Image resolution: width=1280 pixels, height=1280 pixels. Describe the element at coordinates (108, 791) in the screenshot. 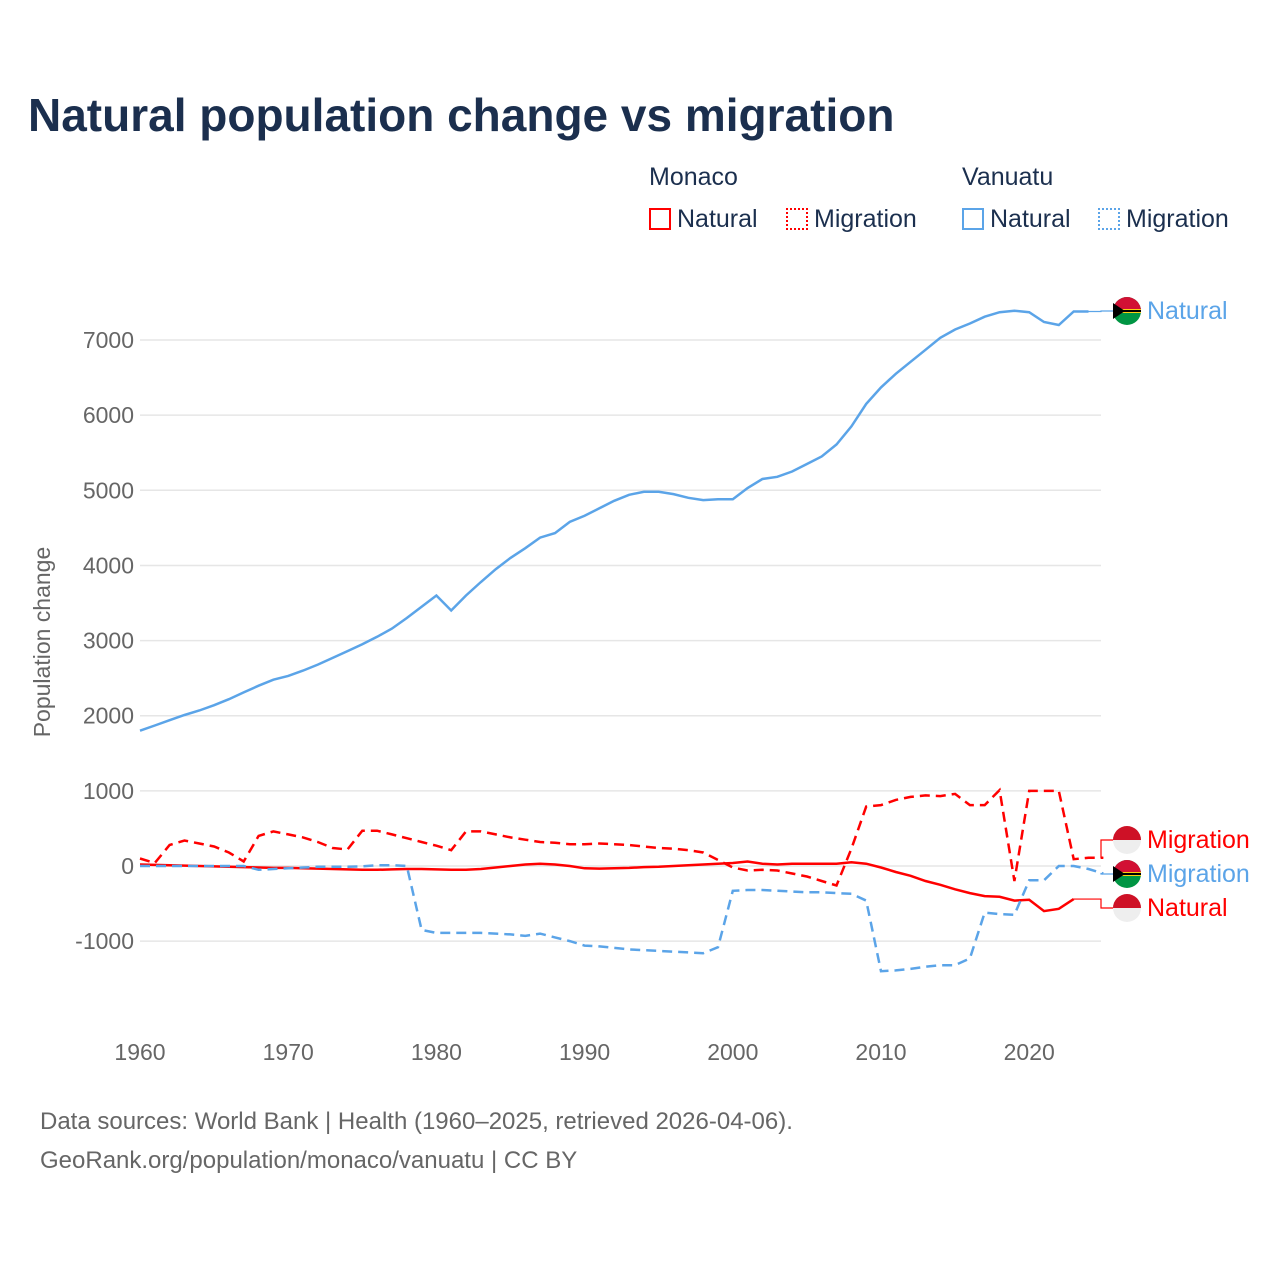

I see `y-tick-label: 1000` at that location.